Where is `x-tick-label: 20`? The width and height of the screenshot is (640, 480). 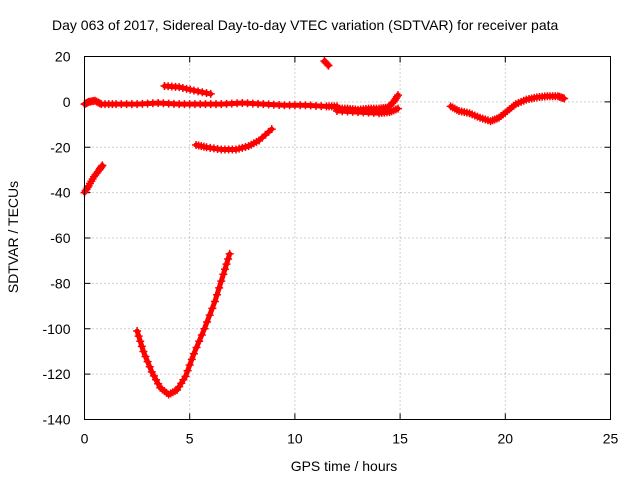 x-tick-label: 20 is located at coordinates (506, 439).